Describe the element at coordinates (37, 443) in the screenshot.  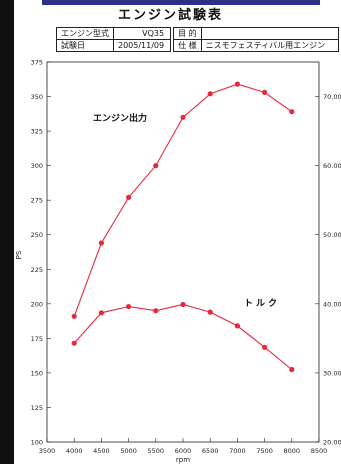
I see `y-tick-label: 100` at that location.